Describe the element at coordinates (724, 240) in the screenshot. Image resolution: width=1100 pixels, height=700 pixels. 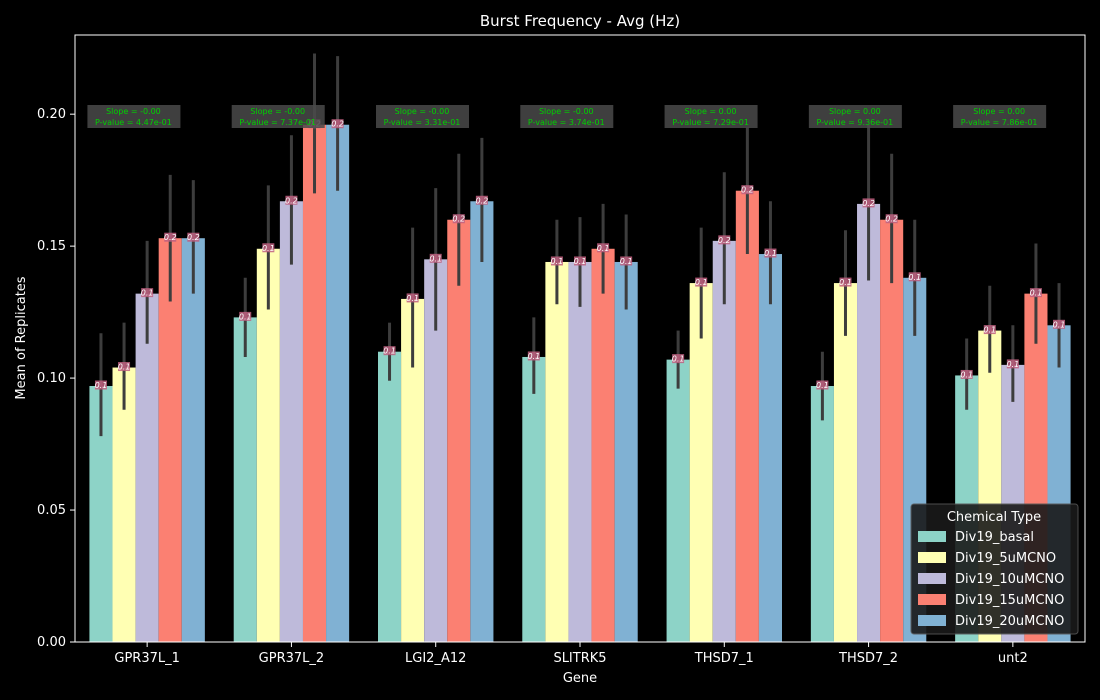
I see `bar-label-THSD7_1-Div19_10uMCNO: 0.2` at that location.